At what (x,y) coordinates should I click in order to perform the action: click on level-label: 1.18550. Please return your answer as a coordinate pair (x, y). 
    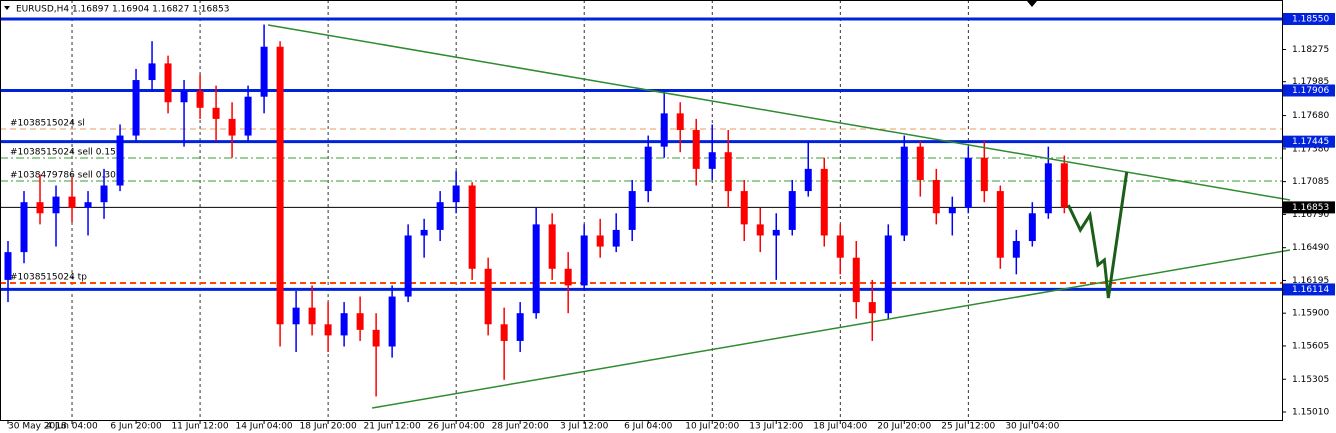
    Looking at the image, I should click on (1310, 19).